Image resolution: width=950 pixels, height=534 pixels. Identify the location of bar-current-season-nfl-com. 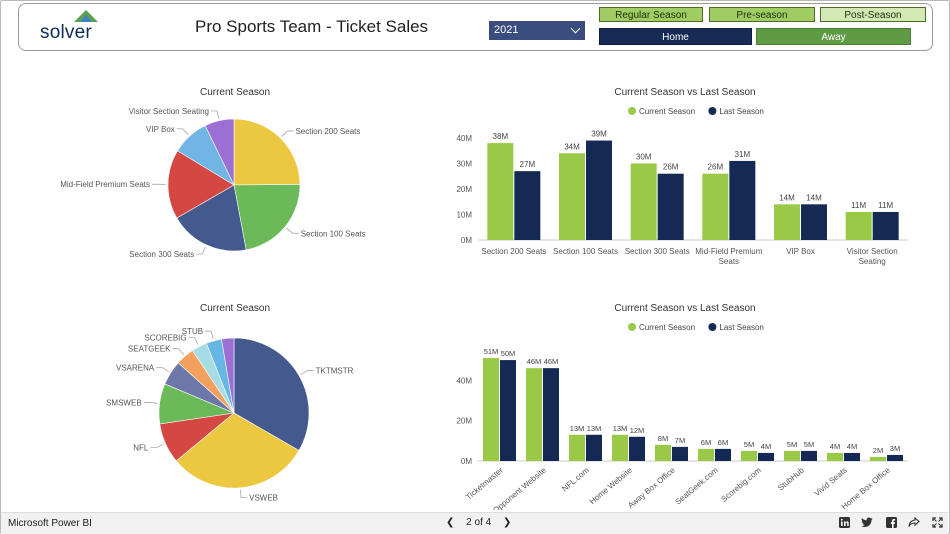
(577, 447).